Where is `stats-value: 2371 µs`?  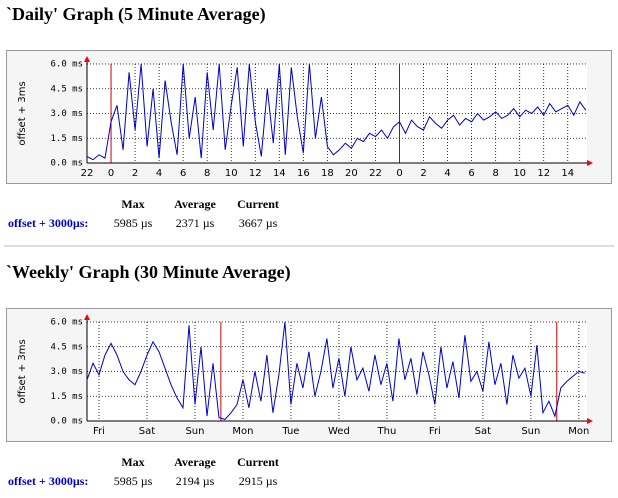 stats-value: 2371 µs is located at coordinates (195, 223).